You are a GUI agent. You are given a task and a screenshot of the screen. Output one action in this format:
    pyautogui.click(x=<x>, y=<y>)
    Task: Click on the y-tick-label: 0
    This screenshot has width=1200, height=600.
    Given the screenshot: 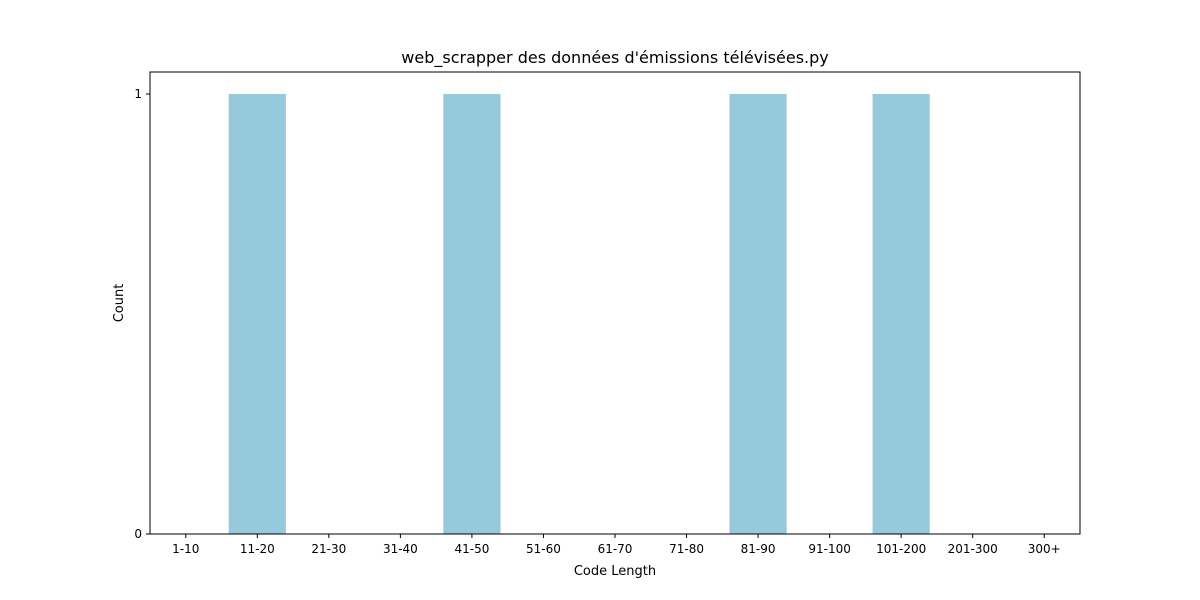 What is the action you would take?
    pyautogui.click(x=138, y=534)
    